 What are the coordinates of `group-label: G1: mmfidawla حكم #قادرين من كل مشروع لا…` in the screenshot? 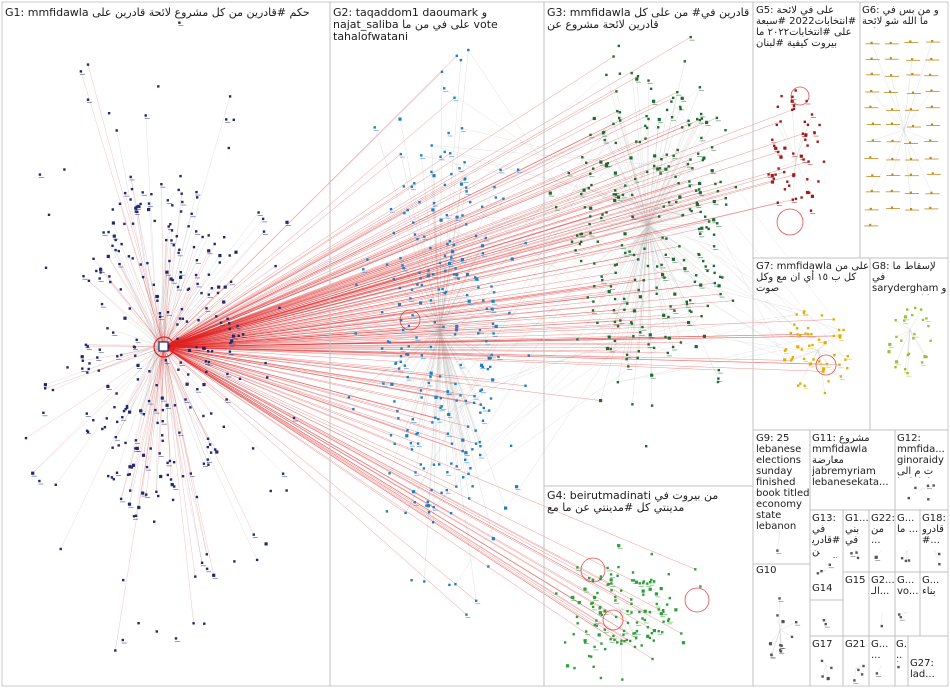 It's located at (157, 13).